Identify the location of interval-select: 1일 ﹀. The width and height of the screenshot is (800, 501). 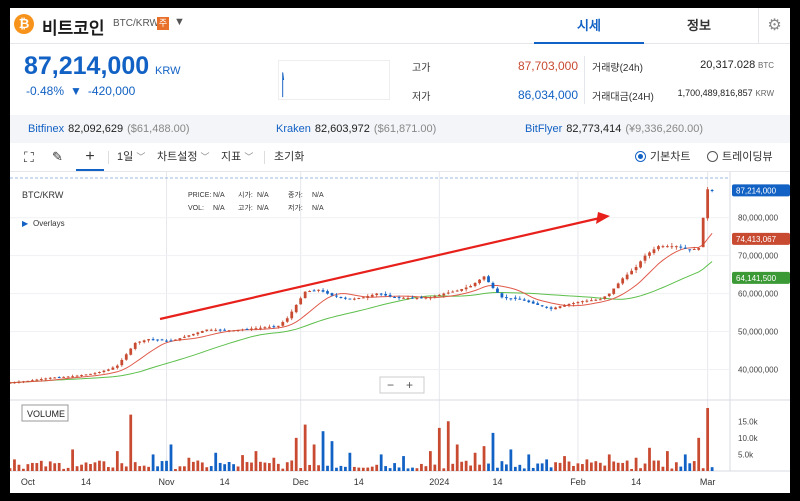
(131, 157).